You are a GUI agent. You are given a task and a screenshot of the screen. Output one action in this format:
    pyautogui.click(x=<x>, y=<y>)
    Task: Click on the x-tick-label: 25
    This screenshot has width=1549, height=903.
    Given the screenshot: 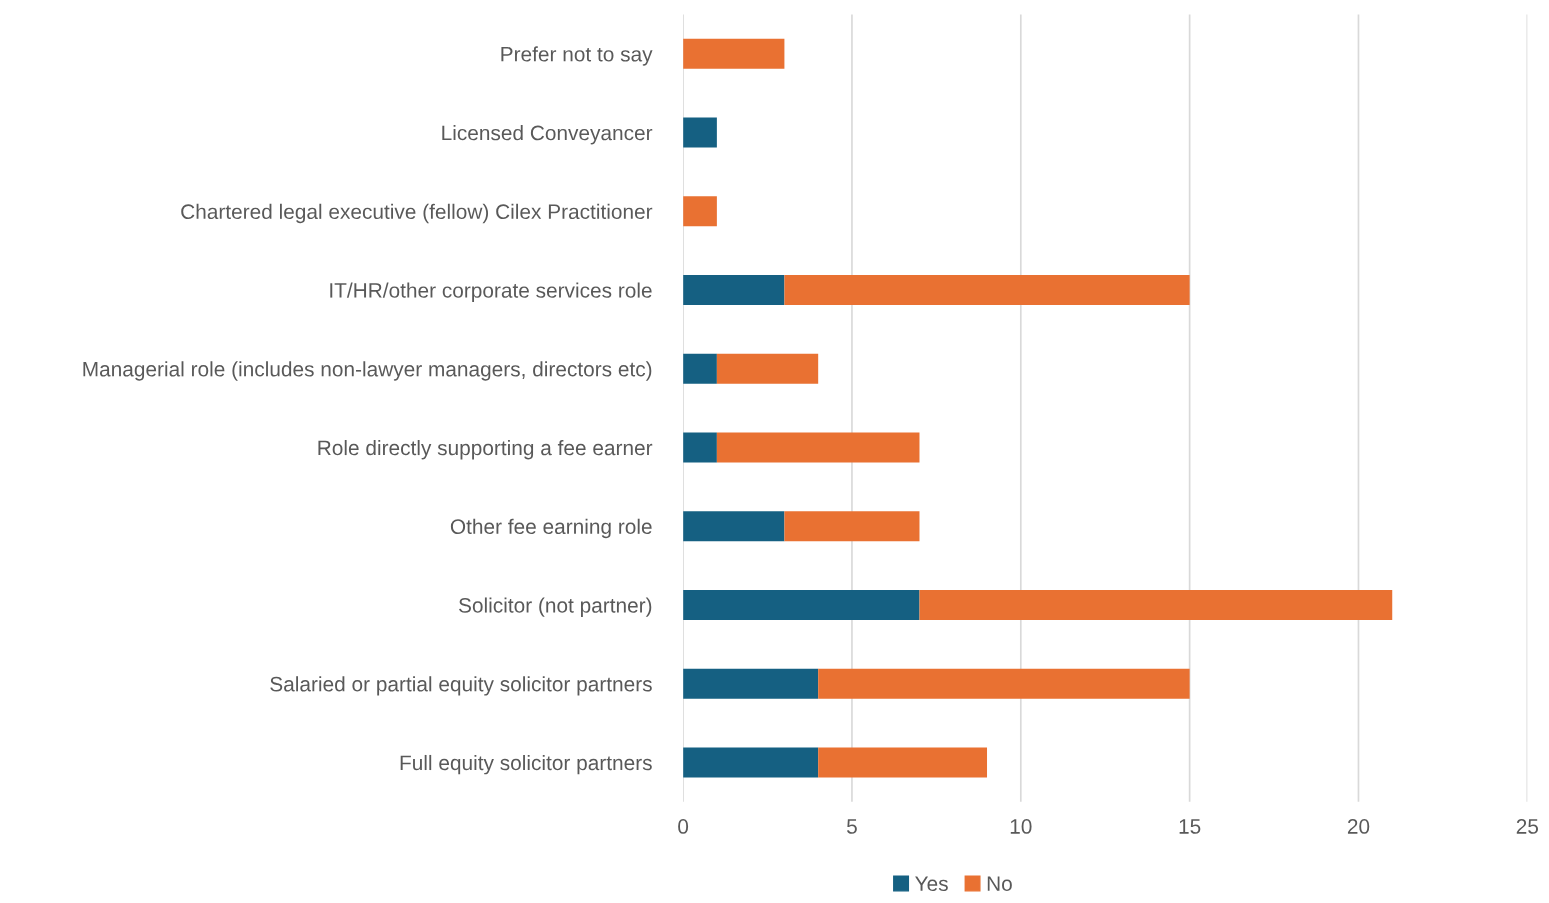 What is the action you would take?
    pyautogui.click(x=1527, y=826)
    